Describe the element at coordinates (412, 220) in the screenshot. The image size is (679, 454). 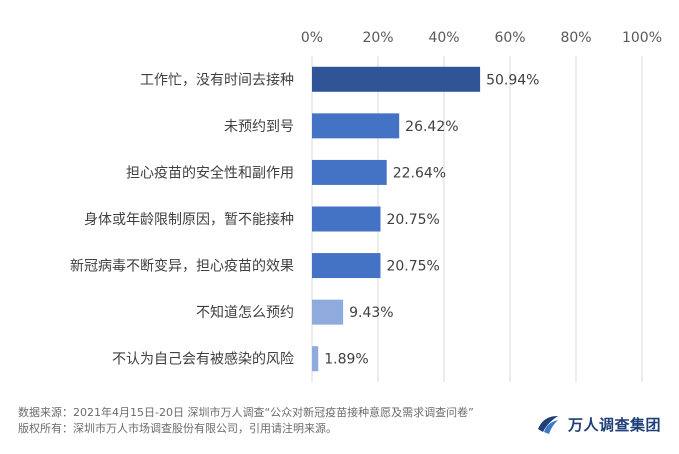
I see `data-label-3: 20.75%` at that location.